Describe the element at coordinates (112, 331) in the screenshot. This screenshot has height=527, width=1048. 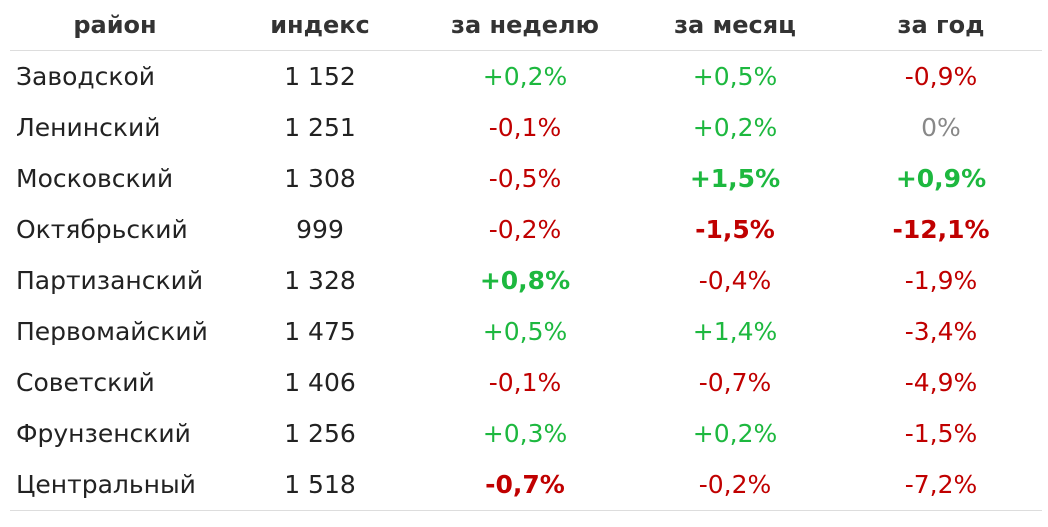
I see `cell-district: Первомайский` at that location.